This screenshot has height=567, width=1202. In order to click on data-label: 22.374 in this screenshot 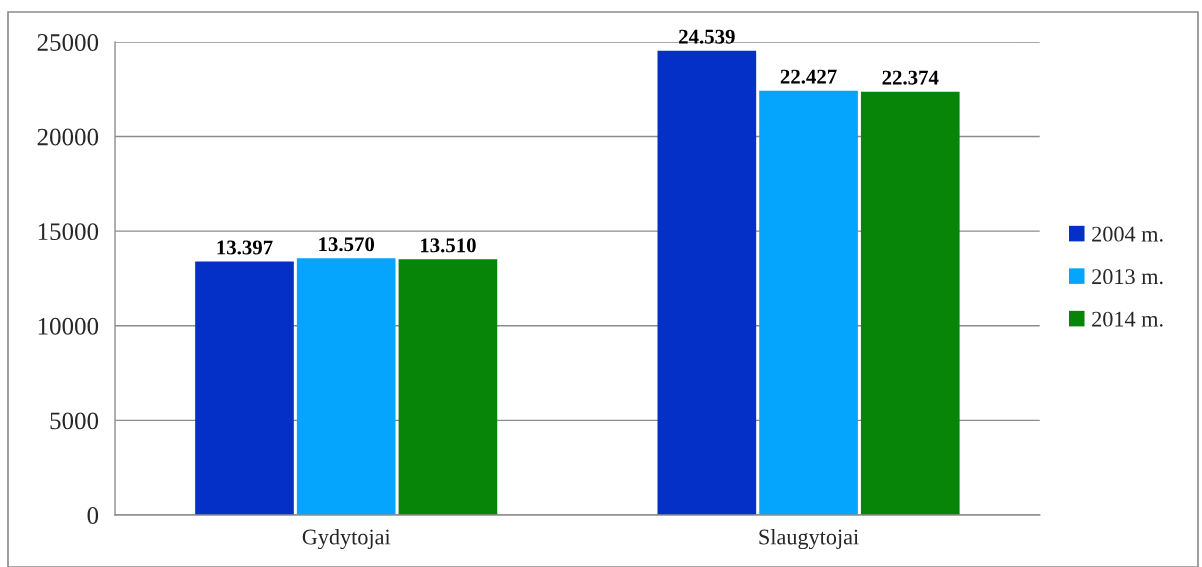, I will do `click(910, 77)`.